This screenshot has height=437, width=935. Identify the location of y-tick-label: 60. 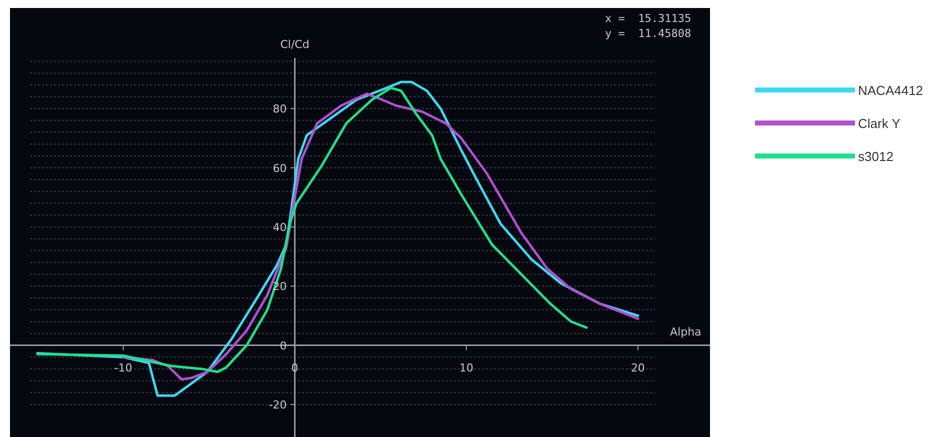
(279, 168).